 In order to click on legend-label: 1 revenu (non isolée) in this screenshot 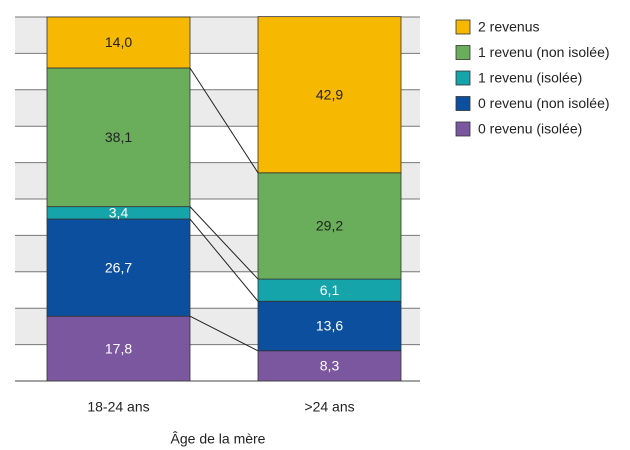, I will do `click(544, 52)`.